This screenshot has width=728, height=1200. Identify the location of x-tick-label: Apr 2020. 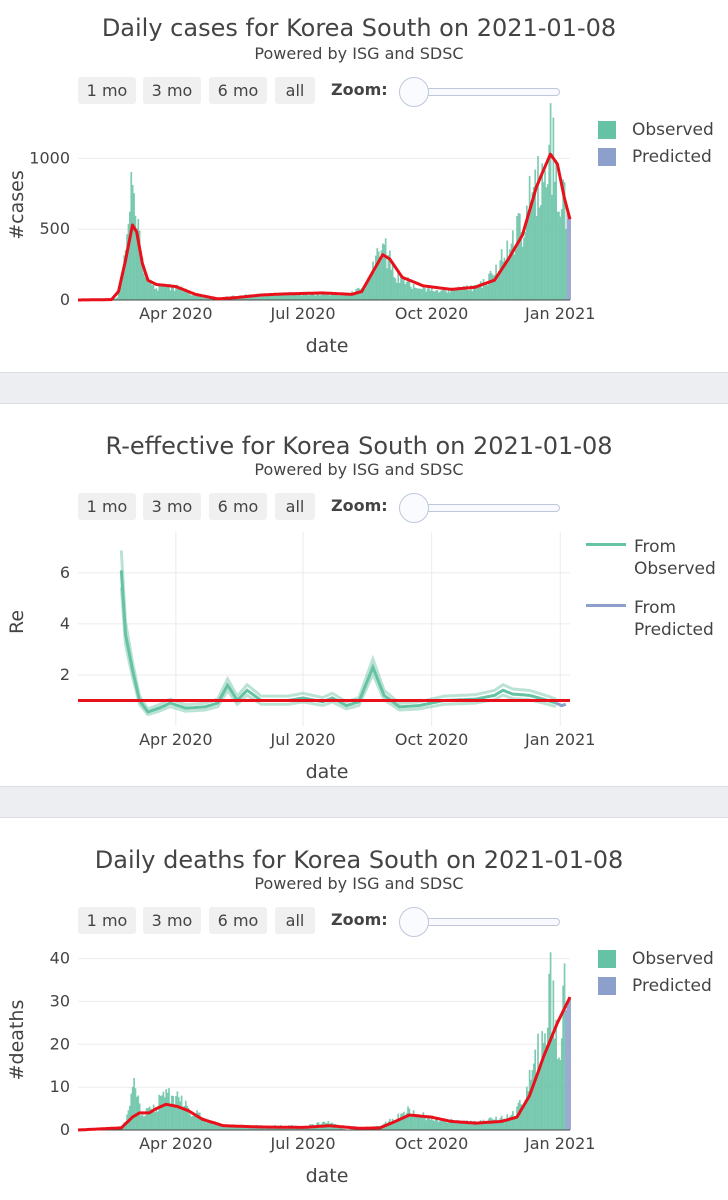
(175, 313).